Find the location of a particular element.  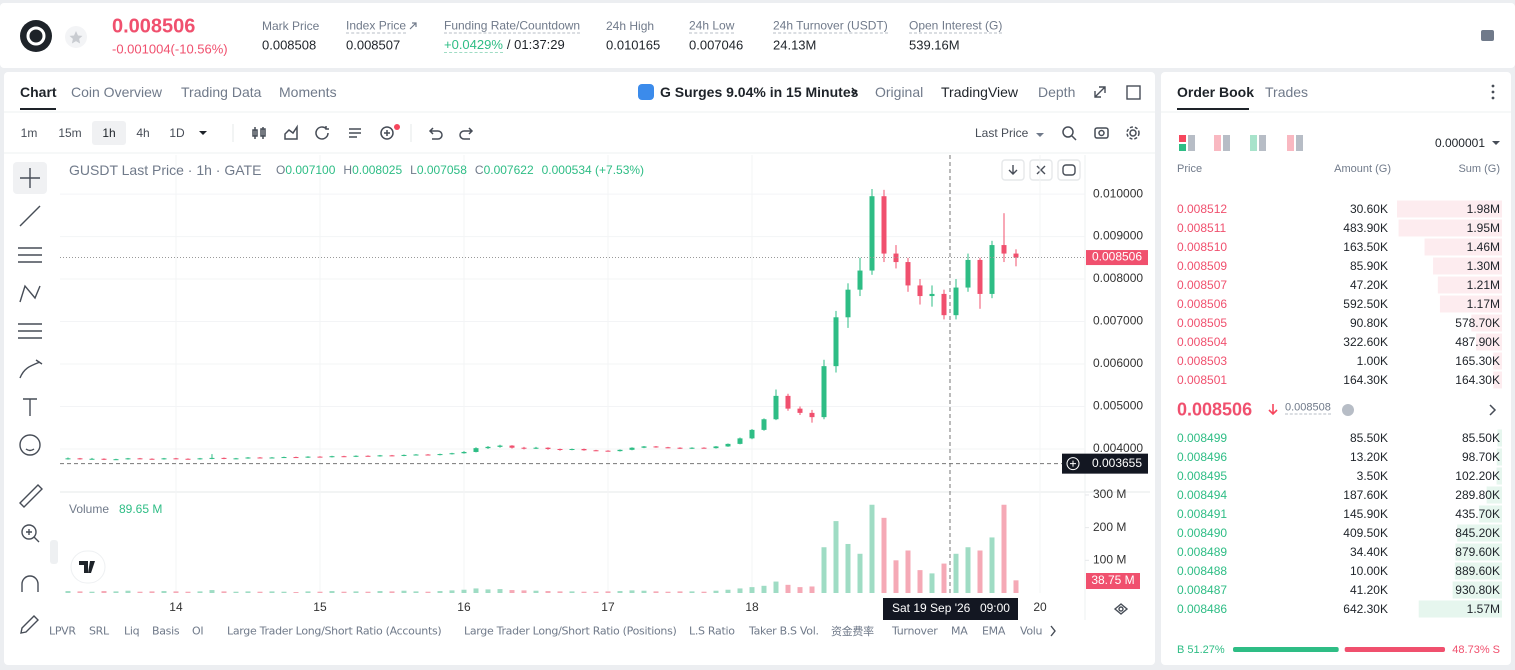

book-price: 0.008486 is located at coordinates (1202, 609).